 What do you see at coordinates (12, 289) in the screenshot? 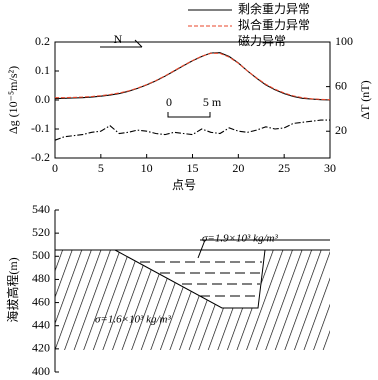
I see `y-axis-title: 海拔高程(m)` at bounding box center [12, 289].